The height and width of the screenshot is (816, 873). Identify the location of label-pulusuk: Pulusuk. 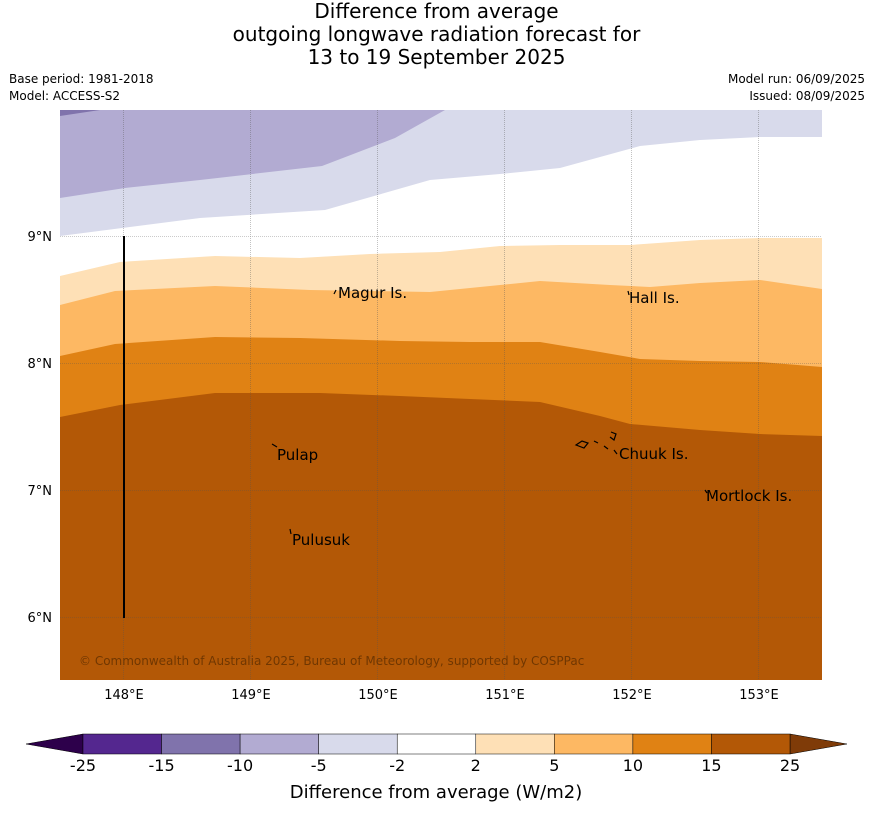
(321, 540).